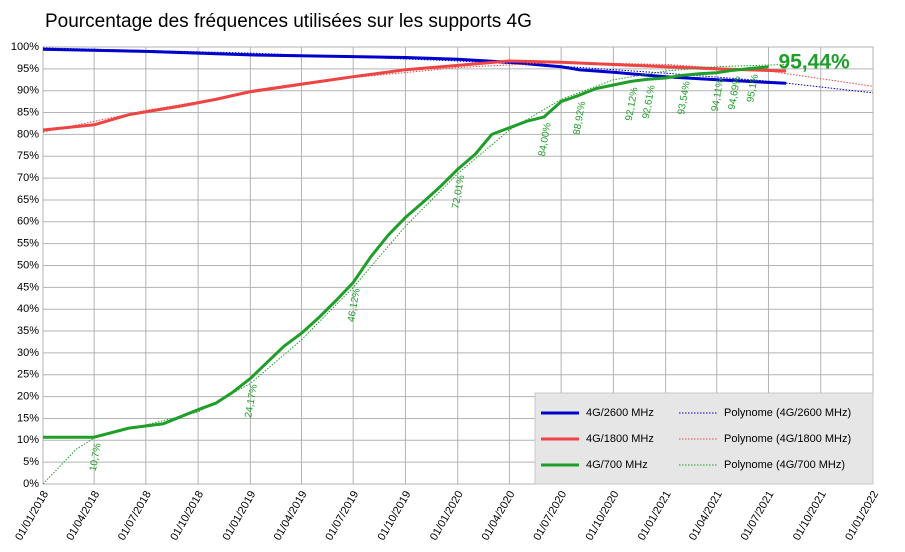 The height and width of the screenshot is (552, 905). What do you see at coordinates (28, 397) in the screenshot?
I see `y-tick-label: 20%` at bounding box center [28, 397].